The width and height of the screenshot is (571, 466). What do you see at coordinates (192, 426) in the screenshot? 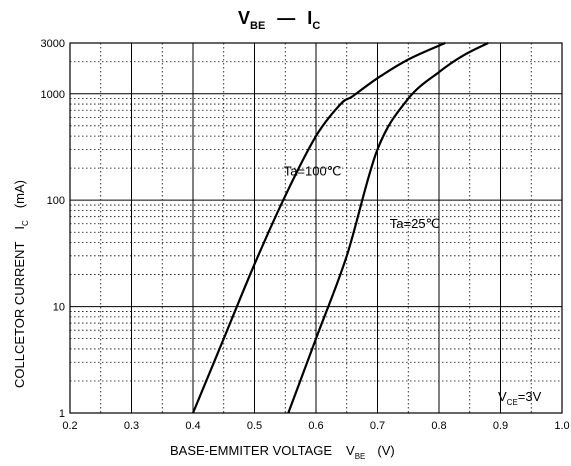
I see `x-tick-label: 0.4` at bounding box center [192, 426].